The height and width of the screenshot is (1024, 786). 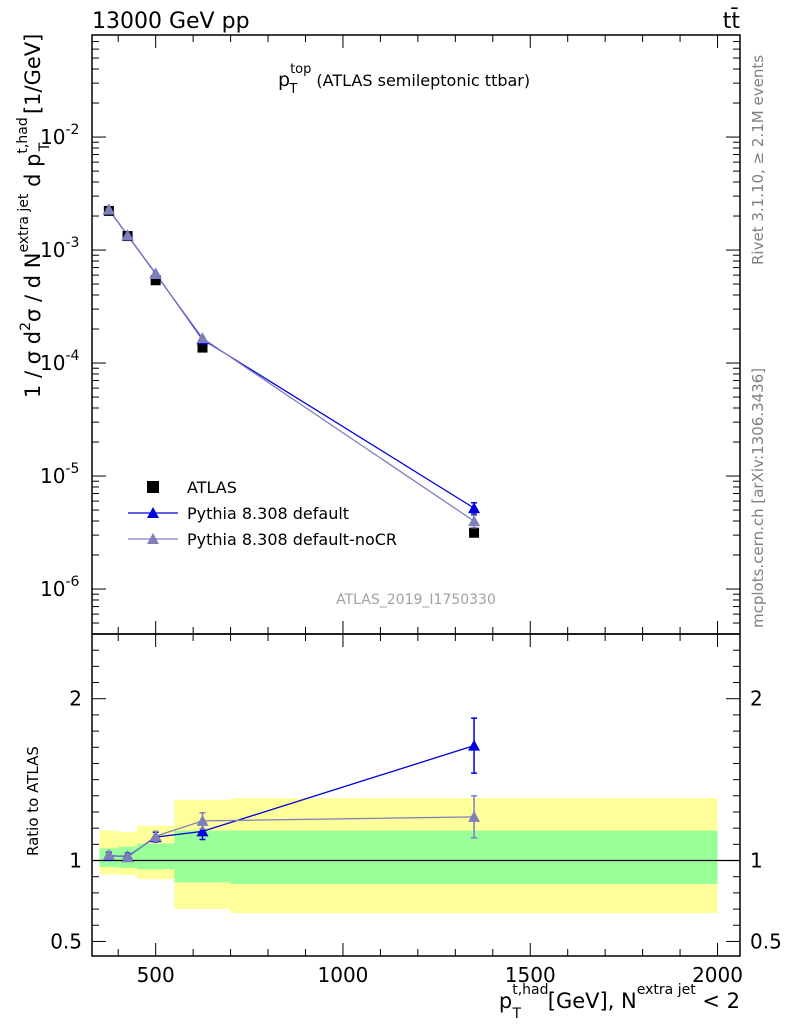 I want to click on legend-label: Pythia 8.308 default-noCR, so click(x=292, y=539).